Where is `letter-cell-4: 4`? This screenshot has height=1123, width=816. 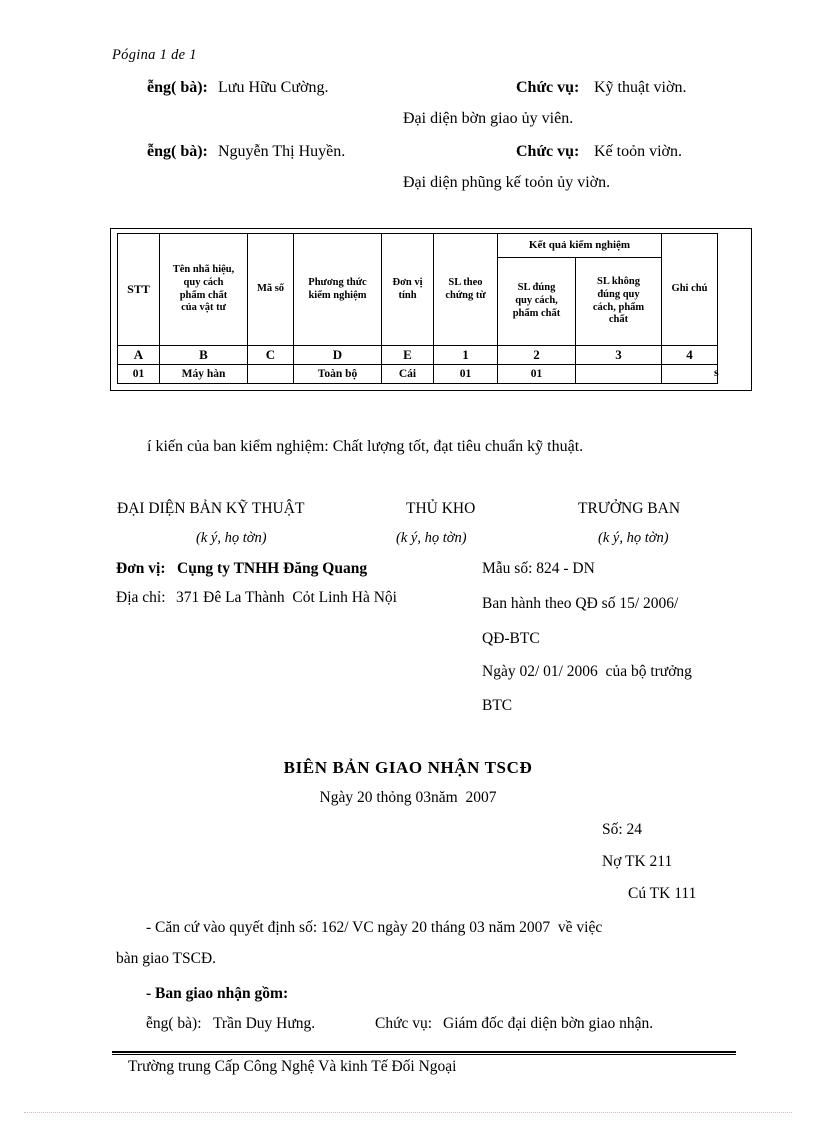 letter-cell-4: 4 is located at coordinates (689, 355).